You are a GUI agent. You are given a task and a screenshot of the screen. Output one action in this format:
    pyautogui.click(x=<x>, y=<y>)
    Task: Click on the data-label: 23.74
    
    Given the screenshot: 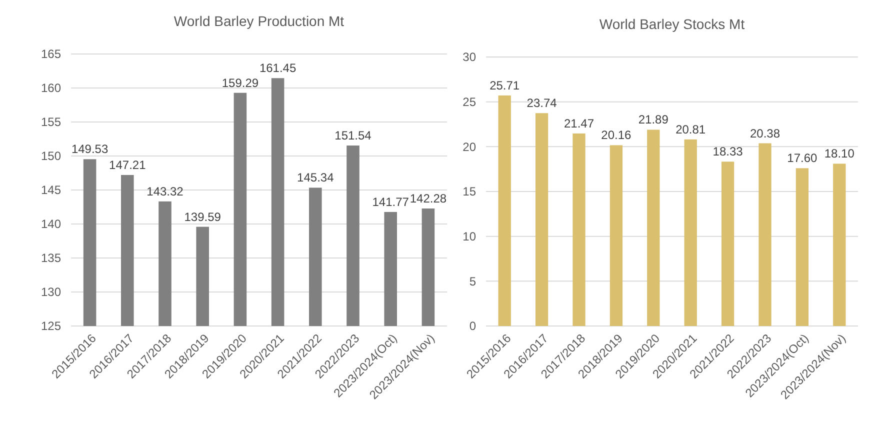 What is the action you would take?
    pyautogui.click(x=542, y=103)
    